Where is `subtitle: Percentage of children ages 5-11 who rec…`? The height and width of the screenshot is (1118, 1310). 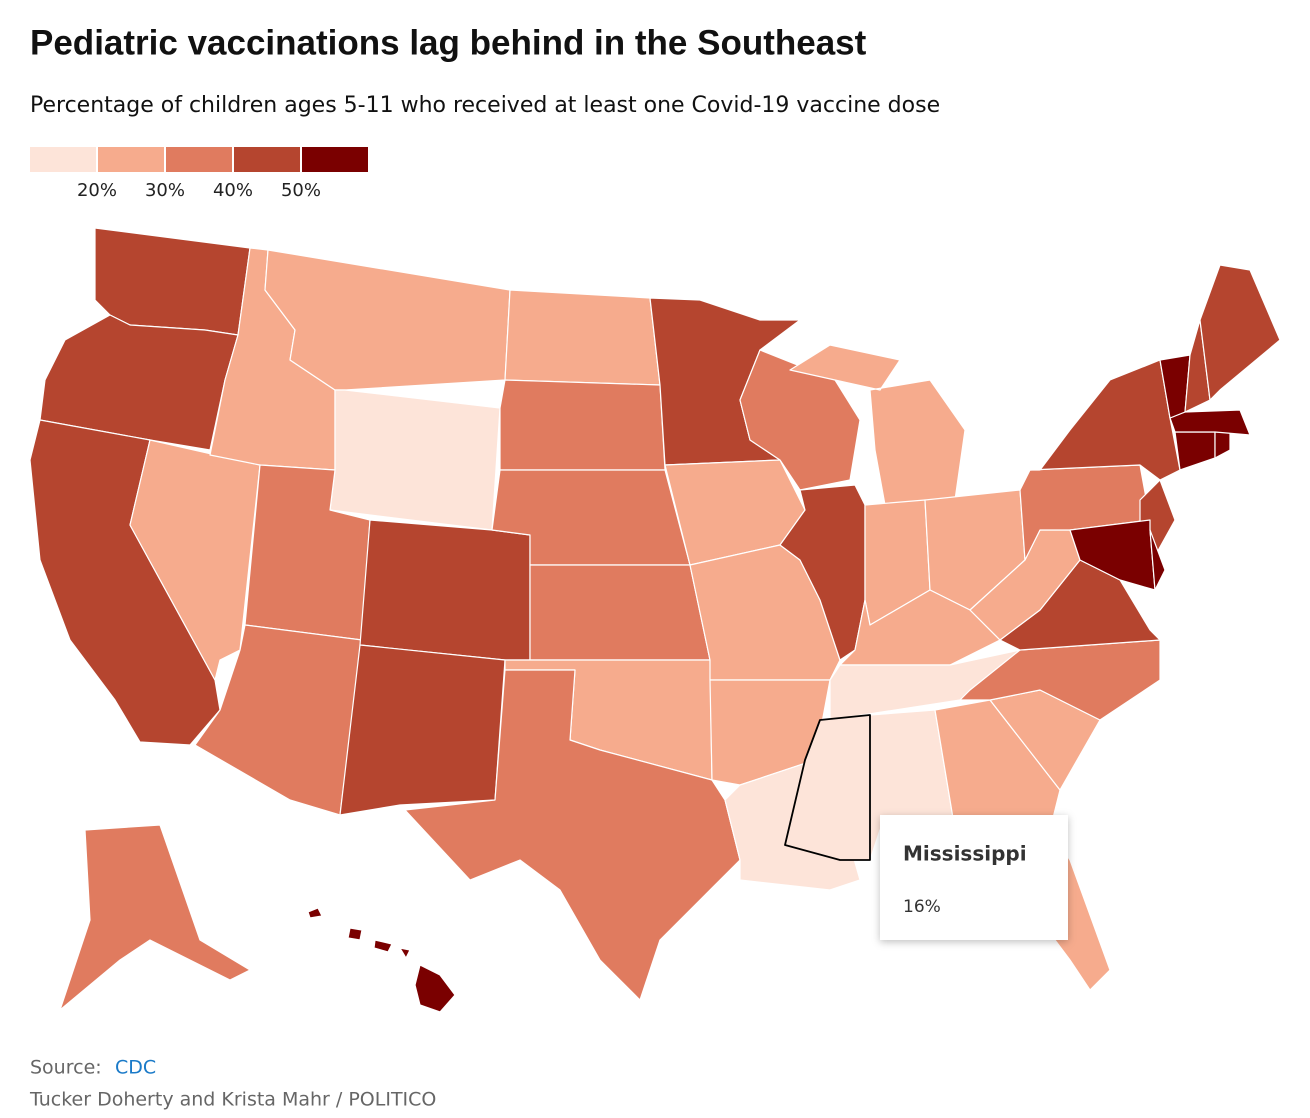
subtitle: Percentage of children ages 5-11 who rec… is located at coordinates (485, 105).